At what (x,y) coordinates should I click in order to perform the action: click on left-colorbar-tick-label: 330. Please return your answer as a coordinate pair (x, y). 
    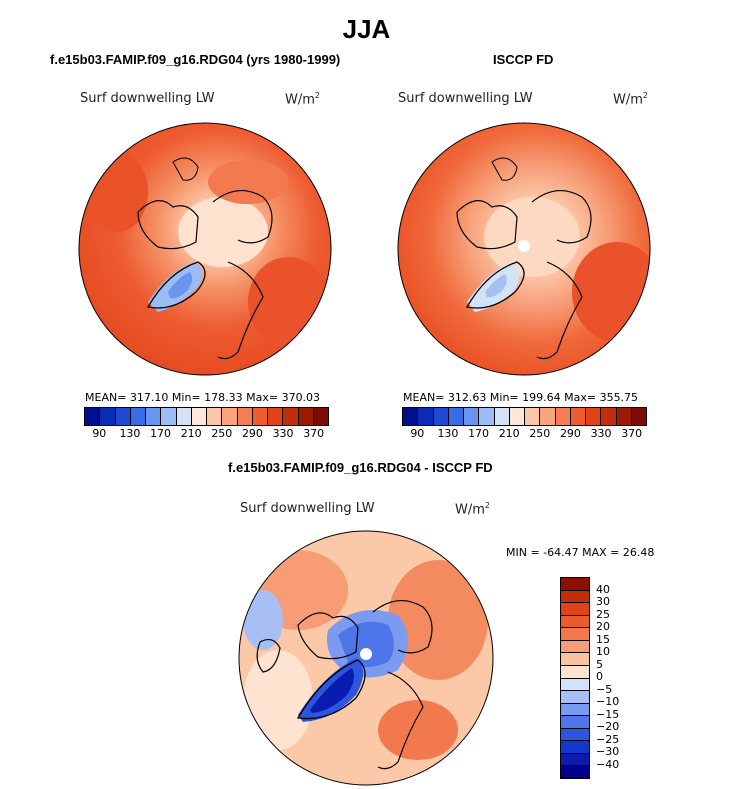
    Looking at the image, I should click on (283, 433).